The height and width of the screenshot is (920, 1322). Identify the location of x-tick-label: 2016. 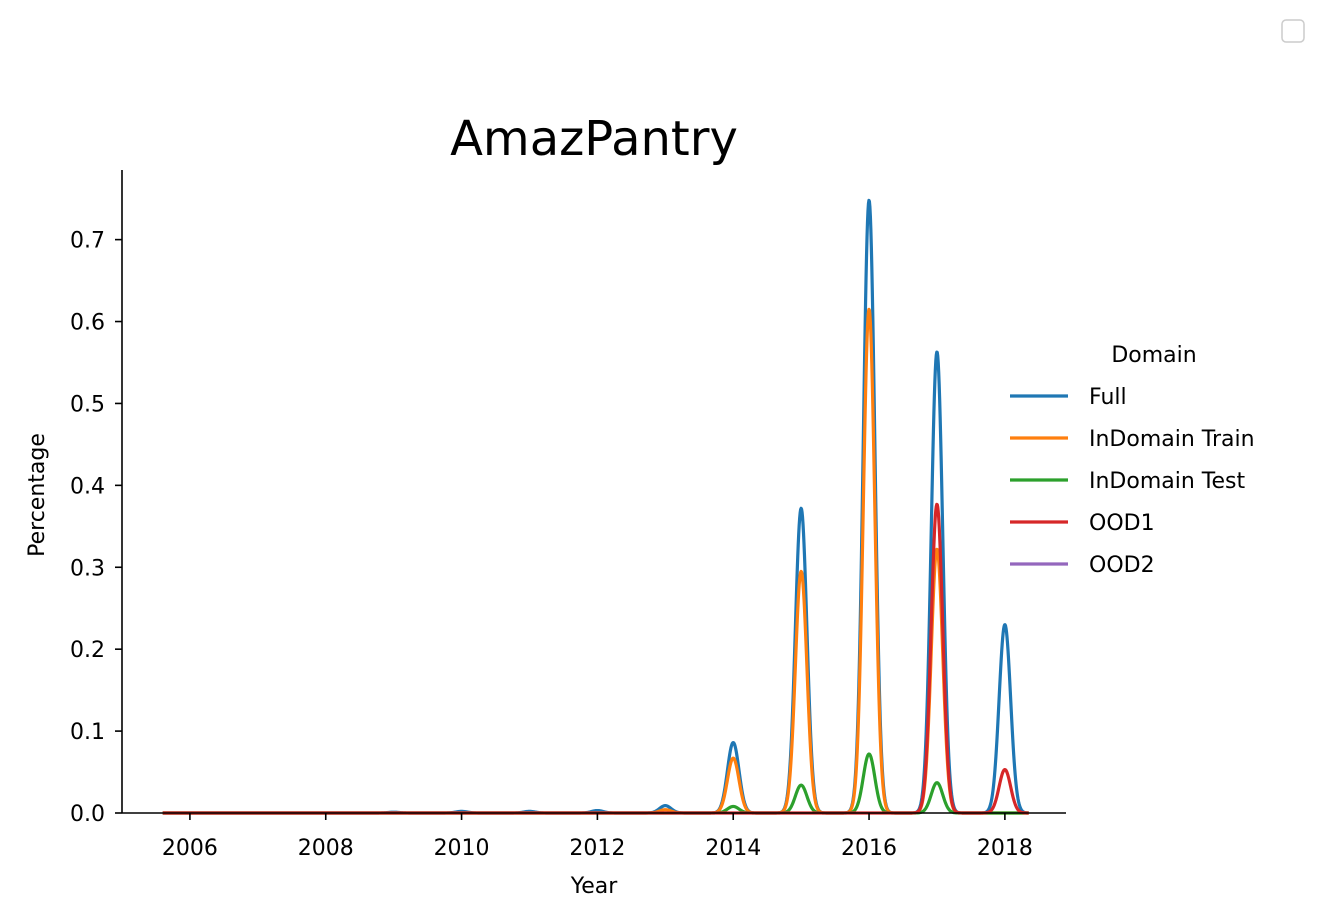
(869, 848).